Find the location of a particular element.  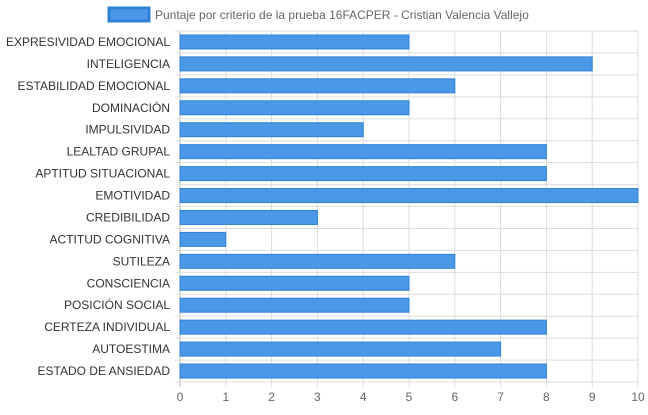

category-label: ESTABILIDAD EMOCIONAL is located at coordinates (94, 86).